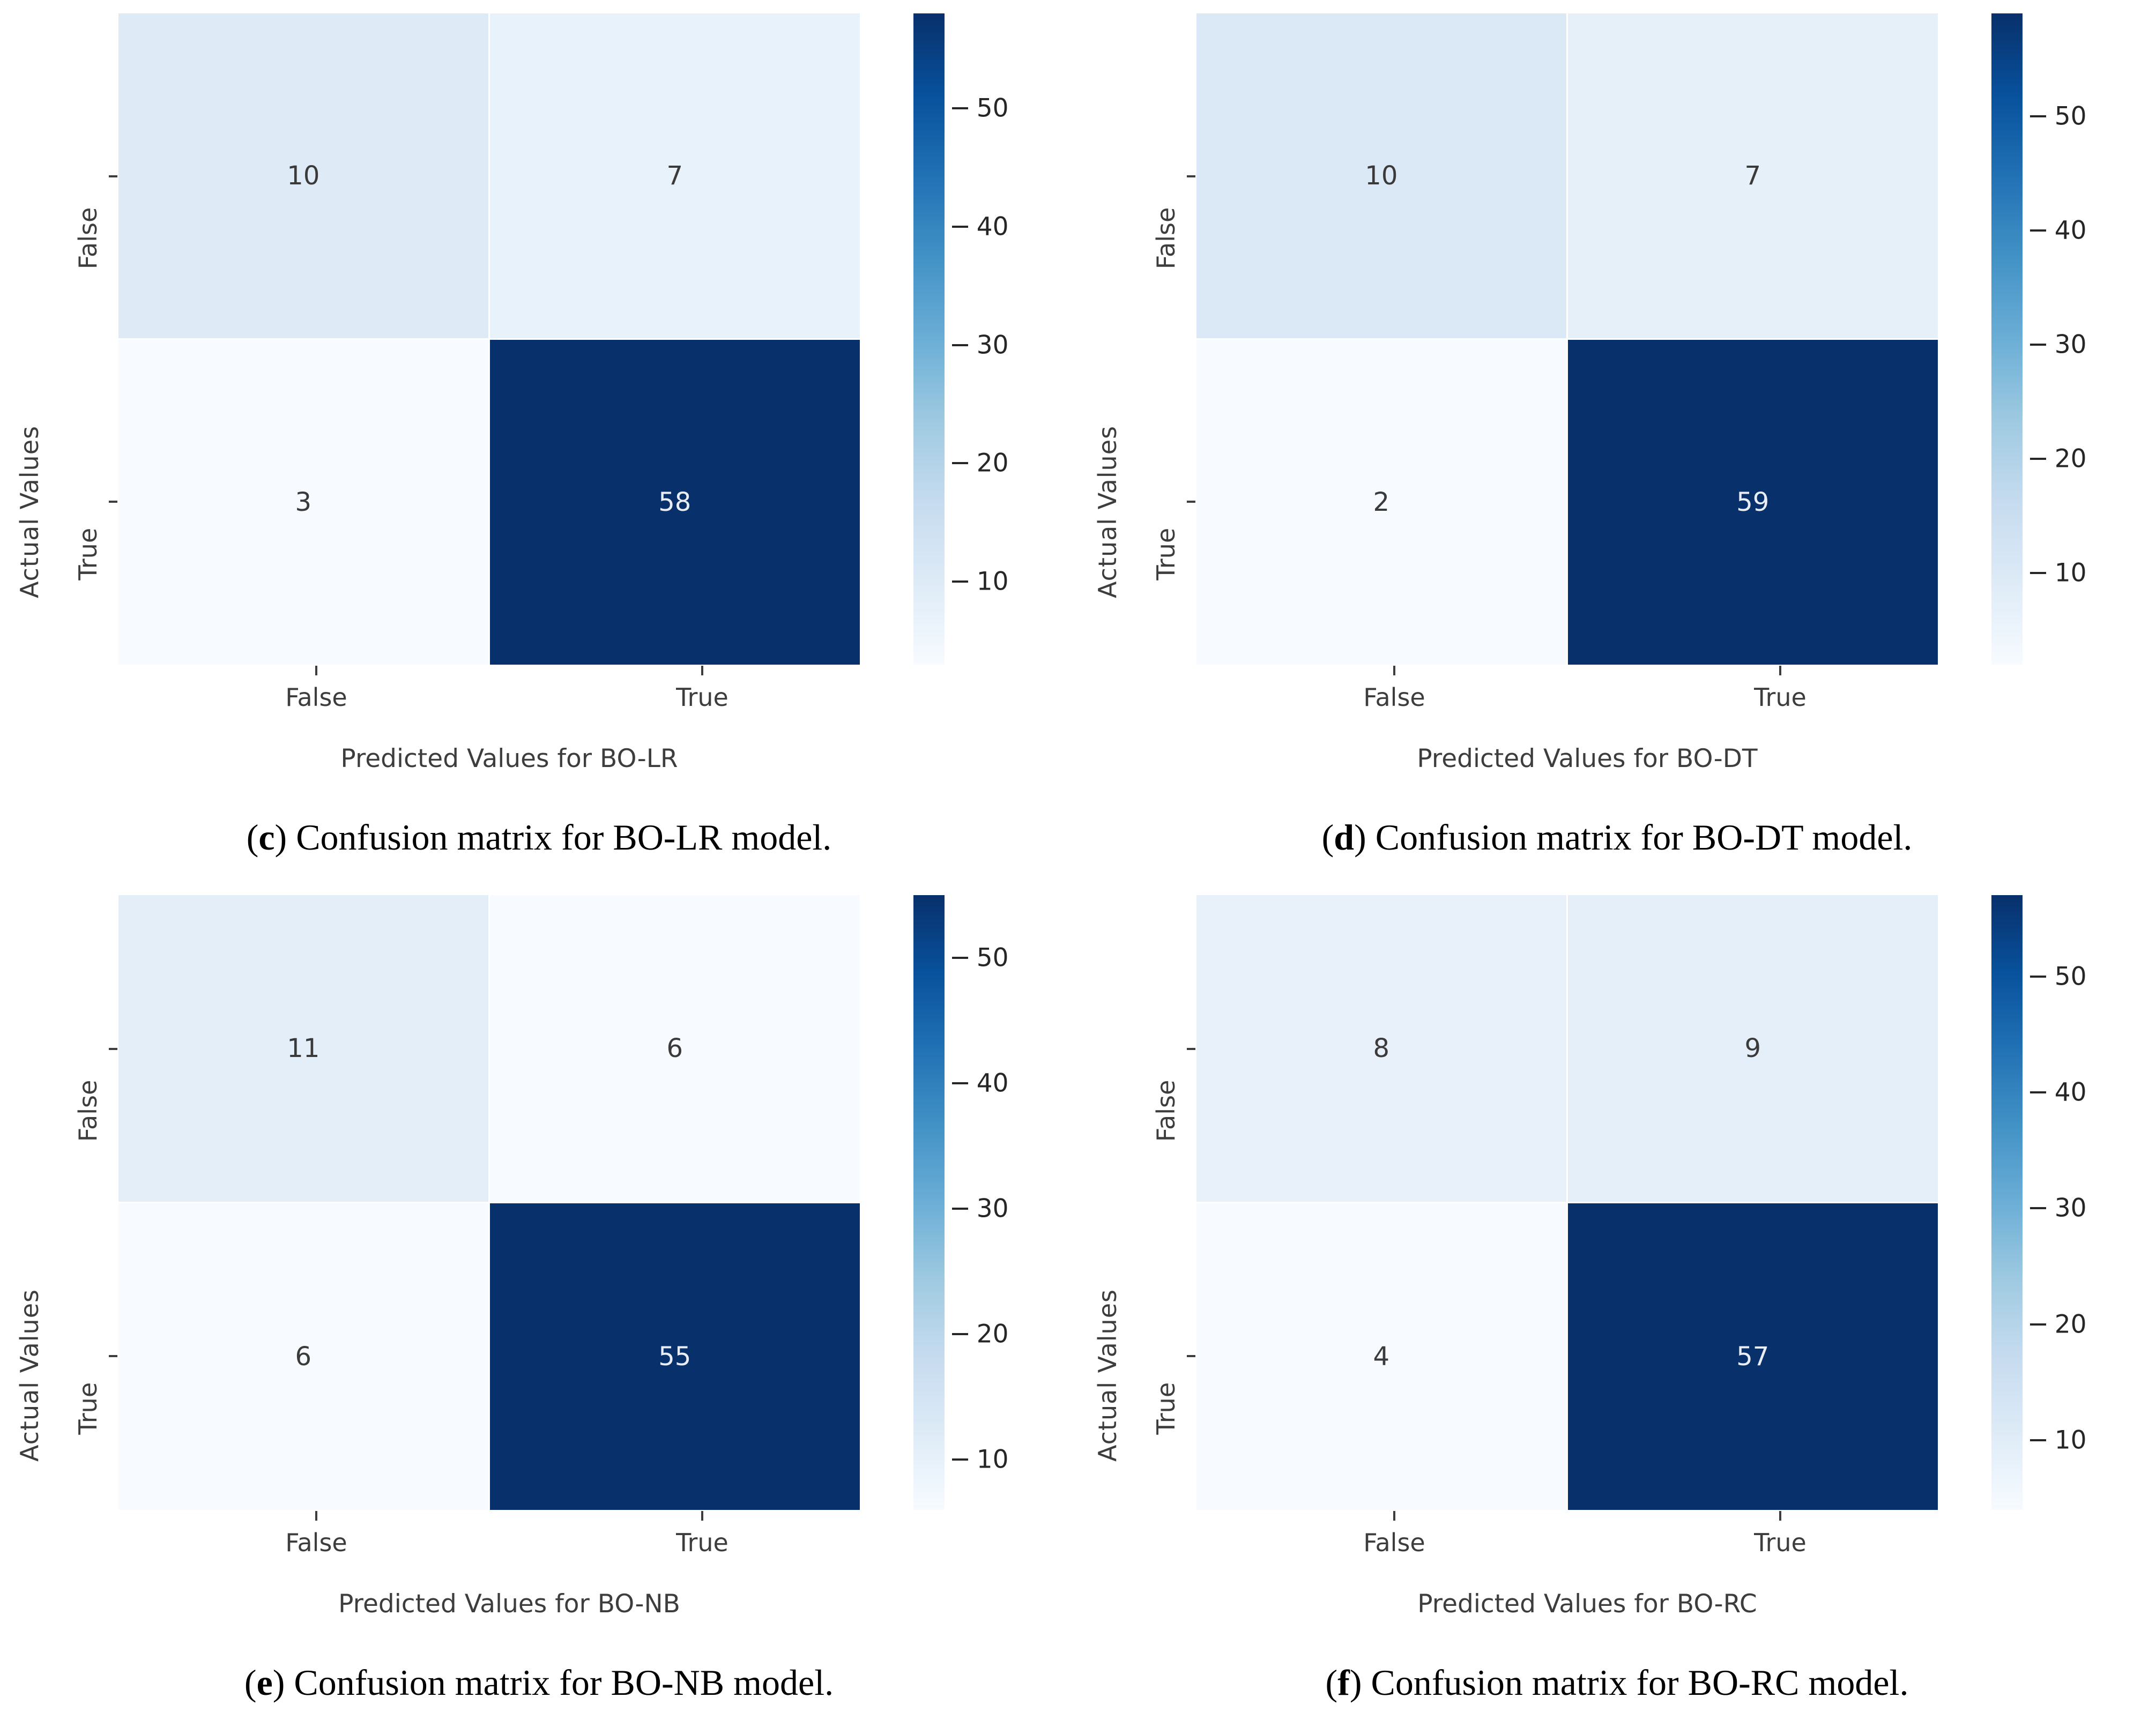  What do you see at coordinates (264, 1682) in the screenshot?
I see `caption-letter: e` at bounding box center [264, 1682].